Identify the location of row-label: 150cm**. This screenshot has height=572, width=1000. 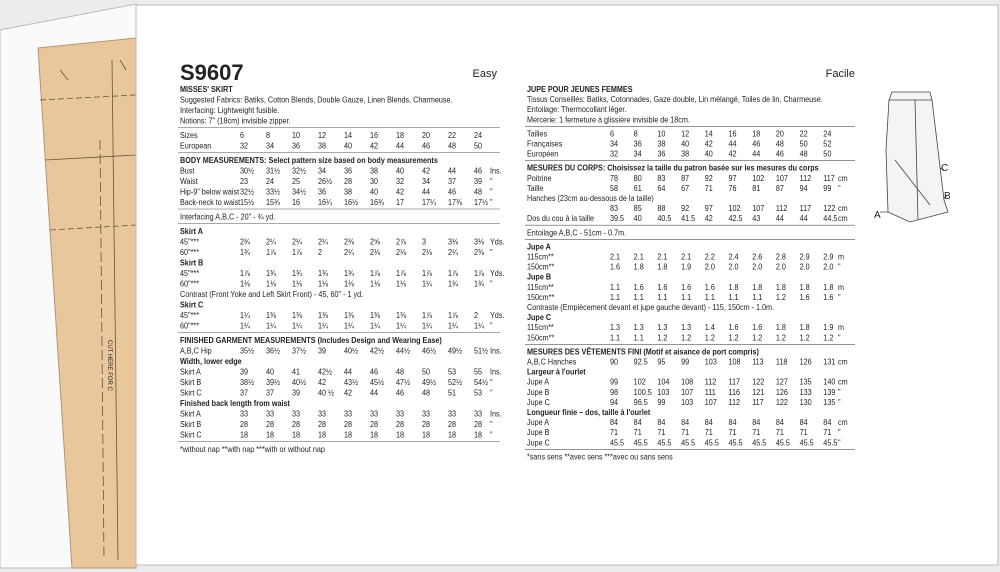
(540, 267).